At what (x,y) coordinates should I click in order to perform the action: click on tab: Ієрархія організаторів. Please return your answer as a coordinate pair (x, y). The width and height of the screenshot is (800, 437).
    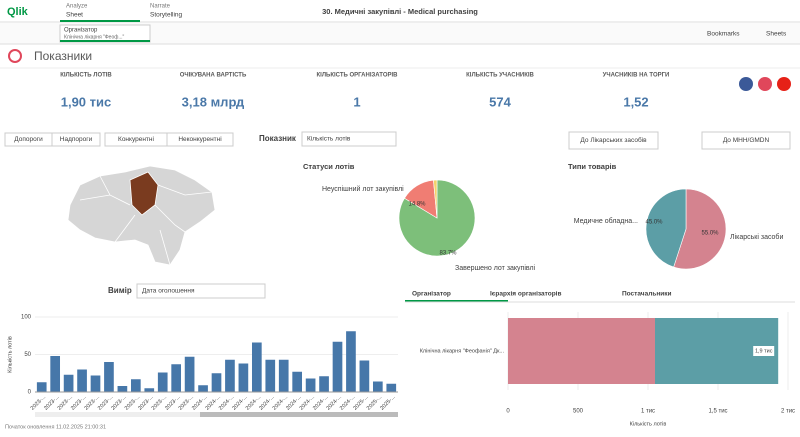
    Looking at the image, I should click on (525, 294).